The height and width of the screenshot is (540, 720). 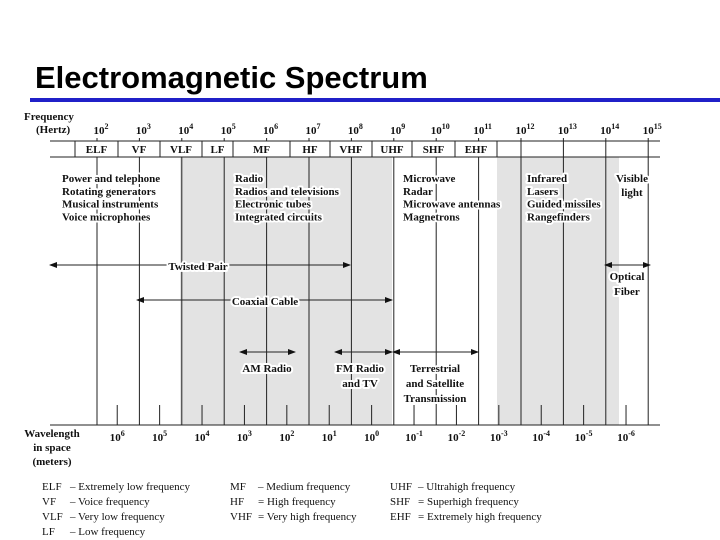 What do you see at coordinates (476, 150) in the screenshot?
I see `band-label: EHF` at bounding box center [476, 150].